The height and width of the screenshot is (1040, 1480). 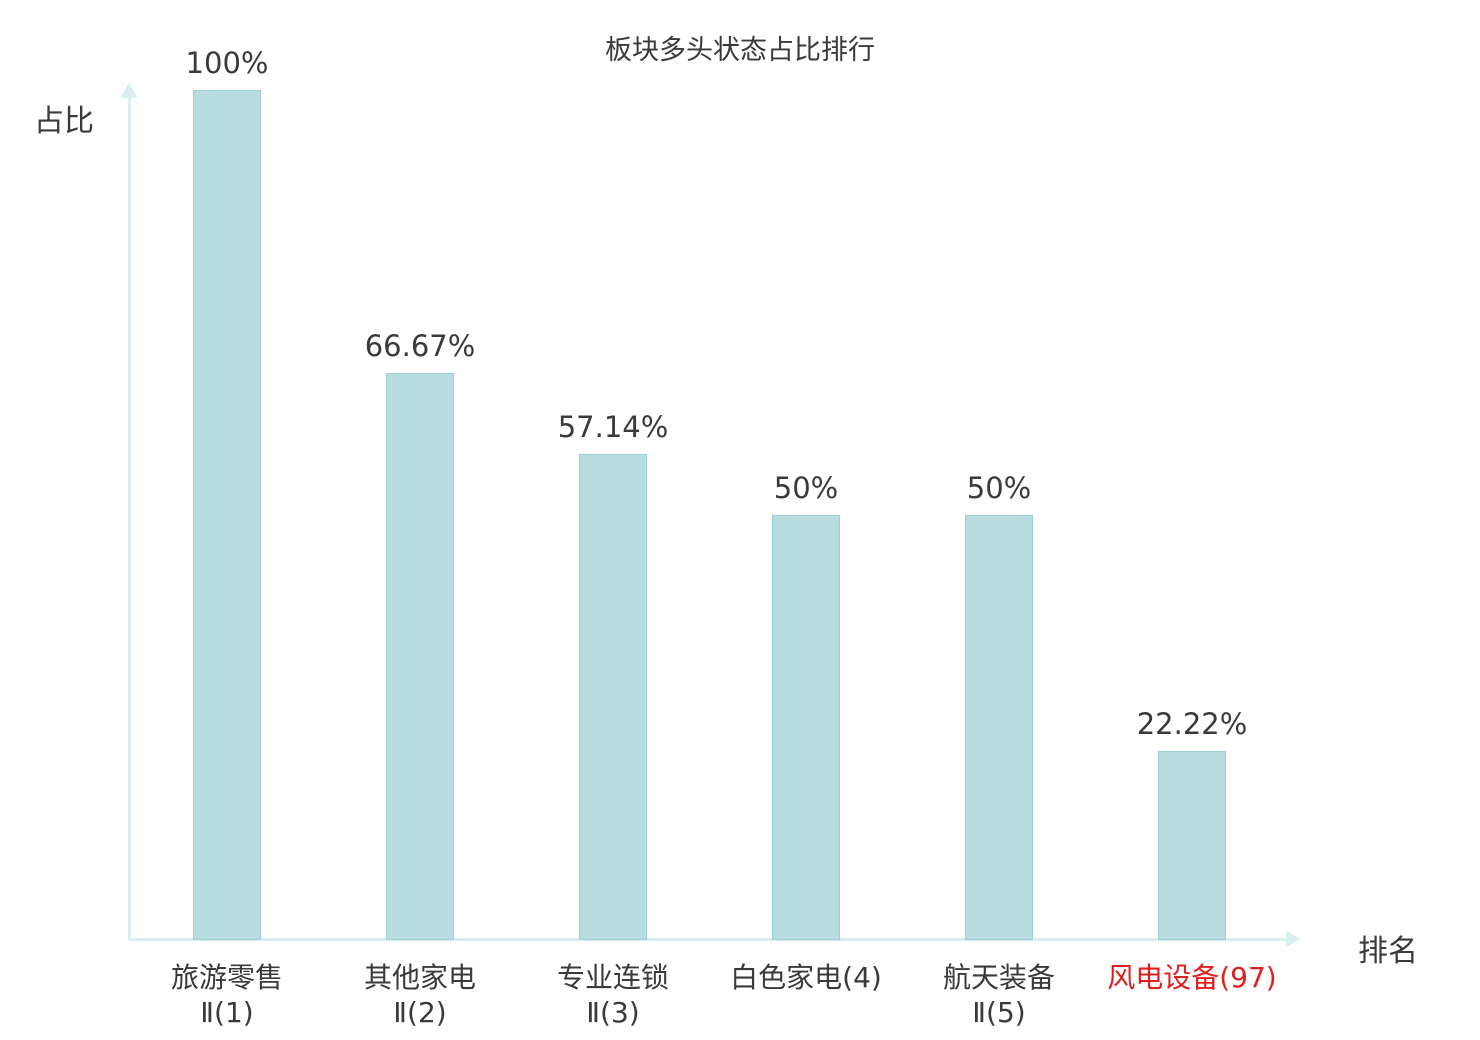 I want to click on bar-value-label: 57.14%, so click(x=613, y=427).